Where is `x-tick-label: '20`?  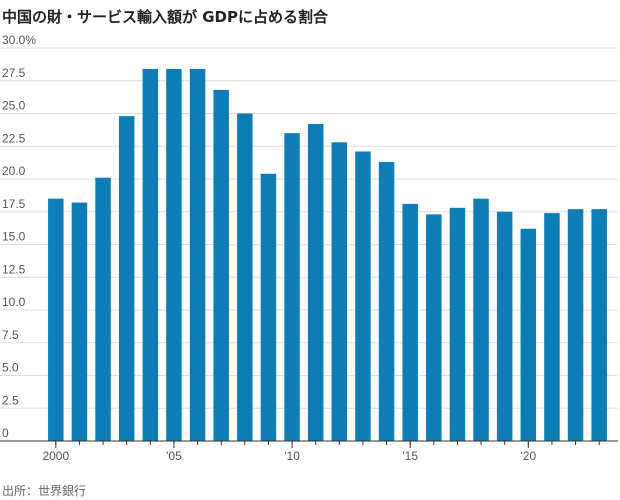 x-tick-label: '20 is located at coordinates (528, 456).